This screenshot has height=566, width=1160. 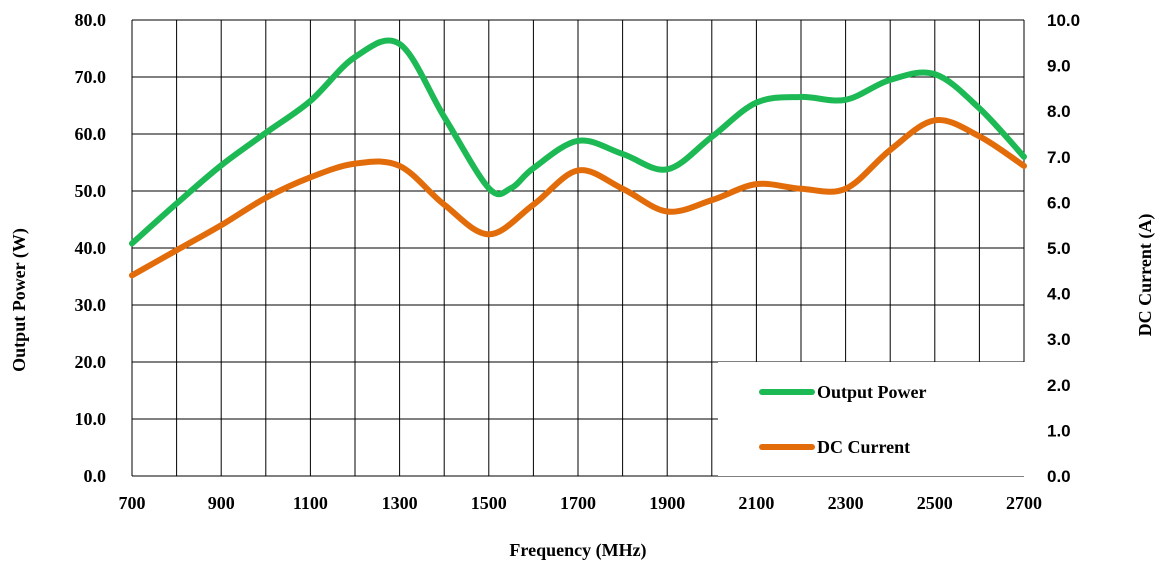 I want to click on y-right-tick-label: 2.0, so click(x=1059, y=385).